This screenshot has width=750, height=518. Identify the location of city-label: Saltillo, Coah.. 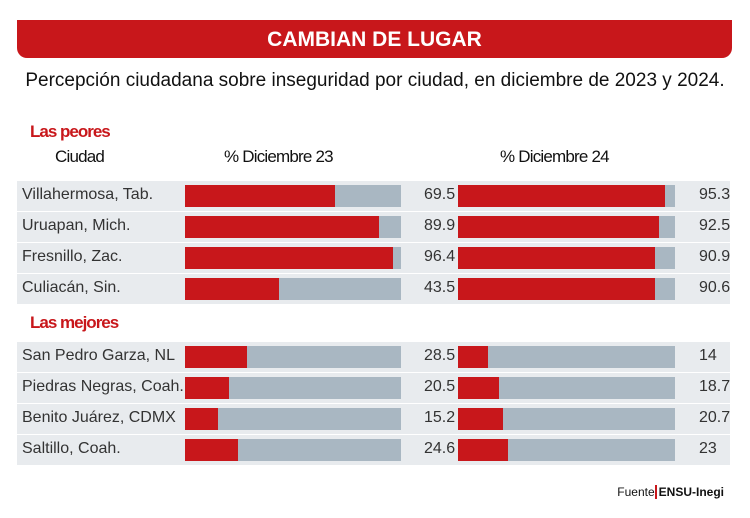
(71, 448).